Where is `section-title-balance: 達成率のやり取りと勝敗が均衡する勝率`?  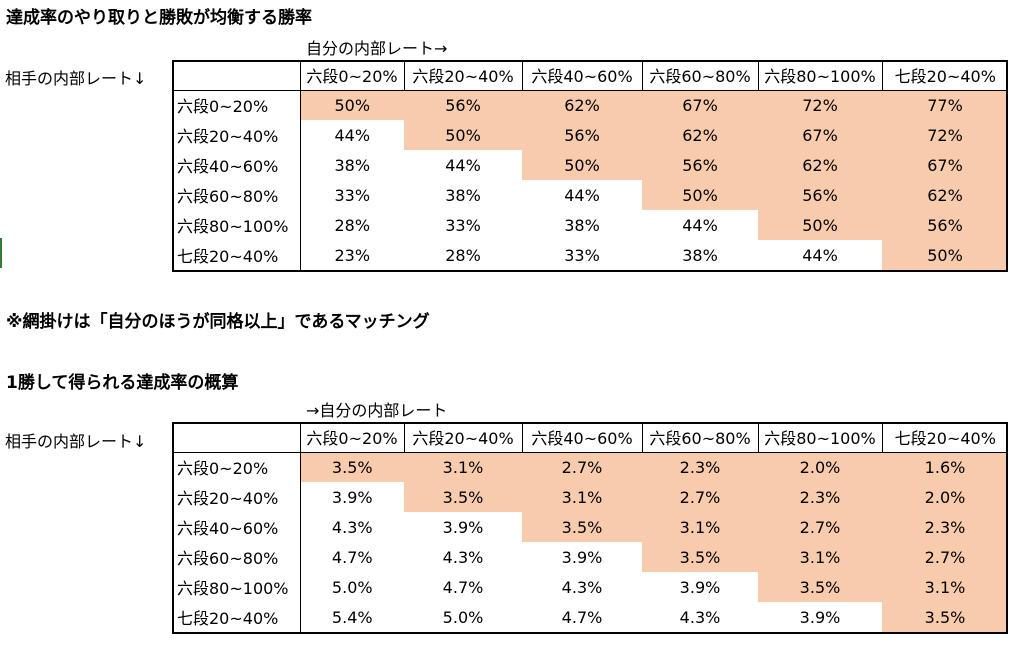 section-title-balance: 達成率のやり取りと勝敗が均衡する勝率 is located at coordinates (159, 18).